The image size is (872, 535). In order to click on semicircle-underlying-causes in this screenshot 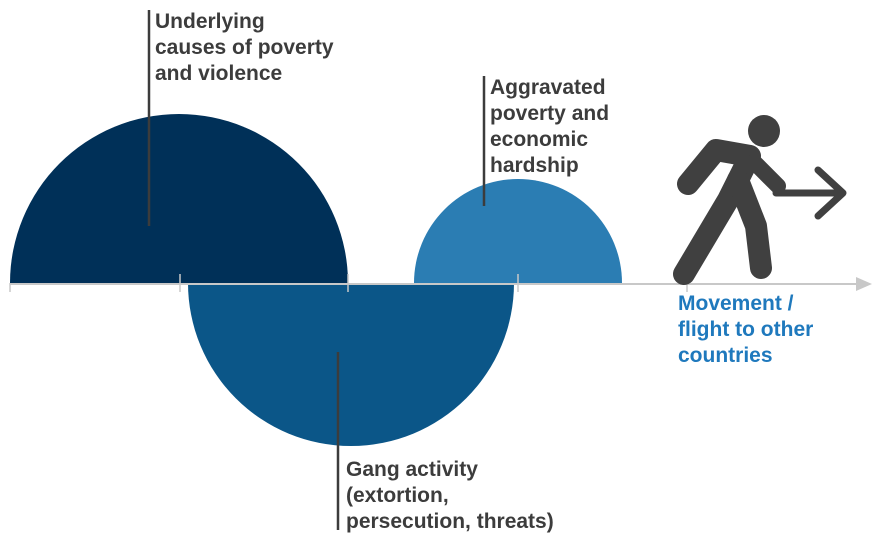, I will do `click(179, 198)`.